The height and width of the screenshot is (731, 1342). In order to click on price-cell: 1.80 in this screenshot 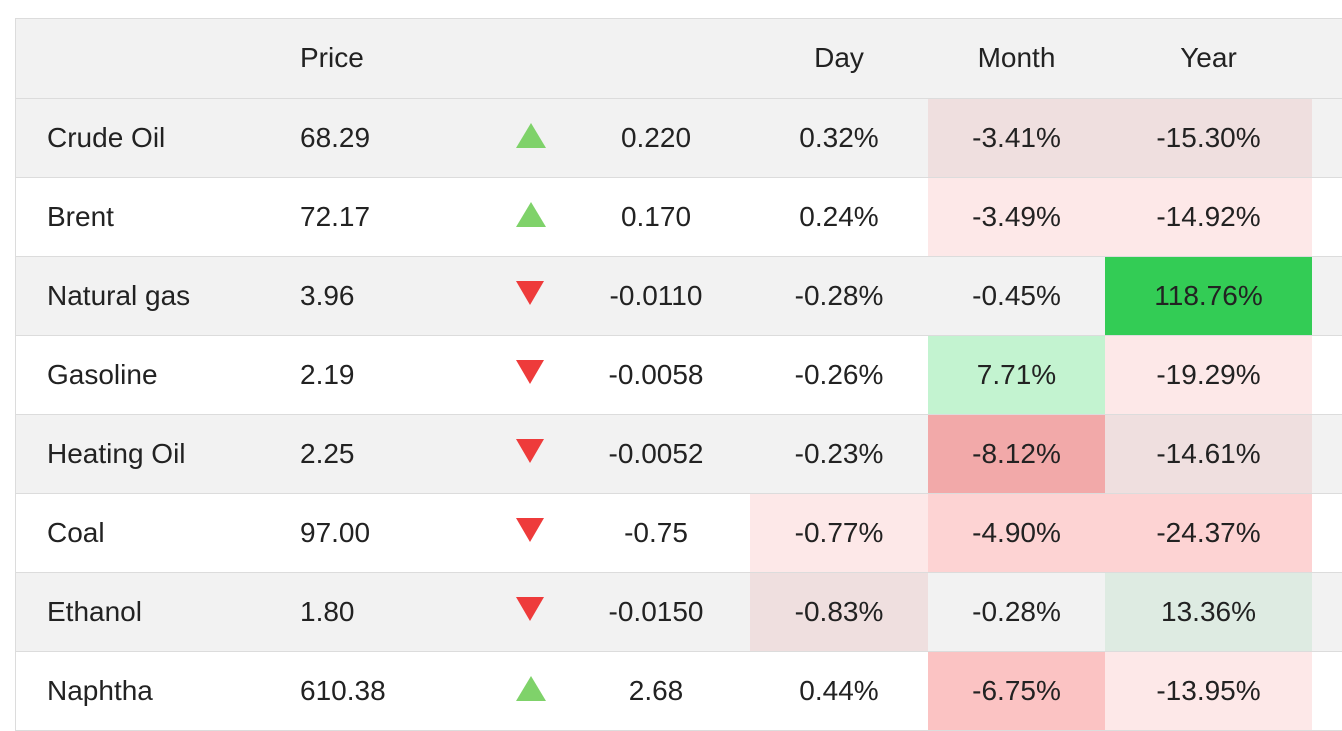, I will do `click(353, 612)`.